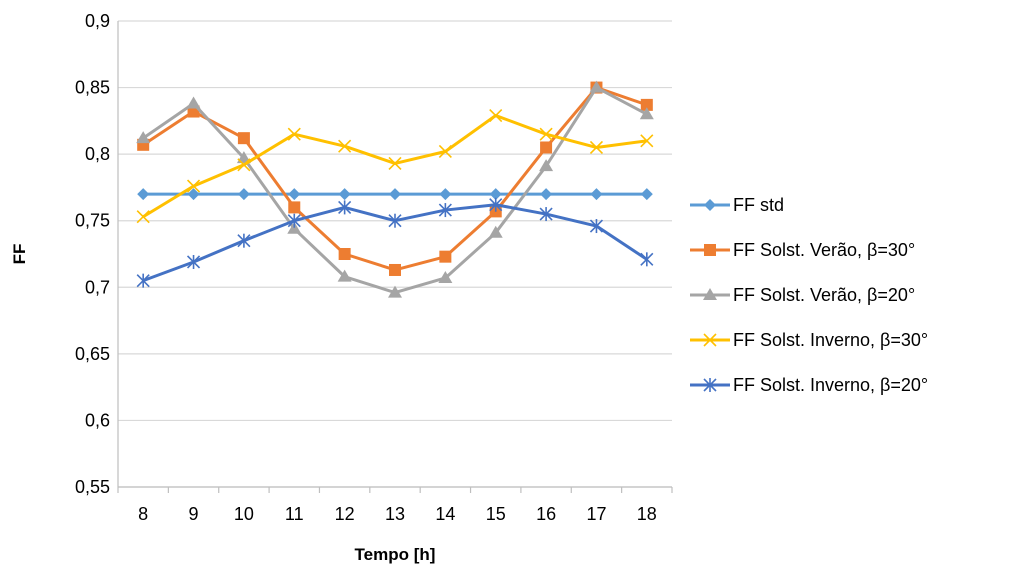 This screenshot has width=1028, height=571. Describe the element at coordinates (97, 21) in the screenshot. I see `y-tick-label: 0,9` at that location.